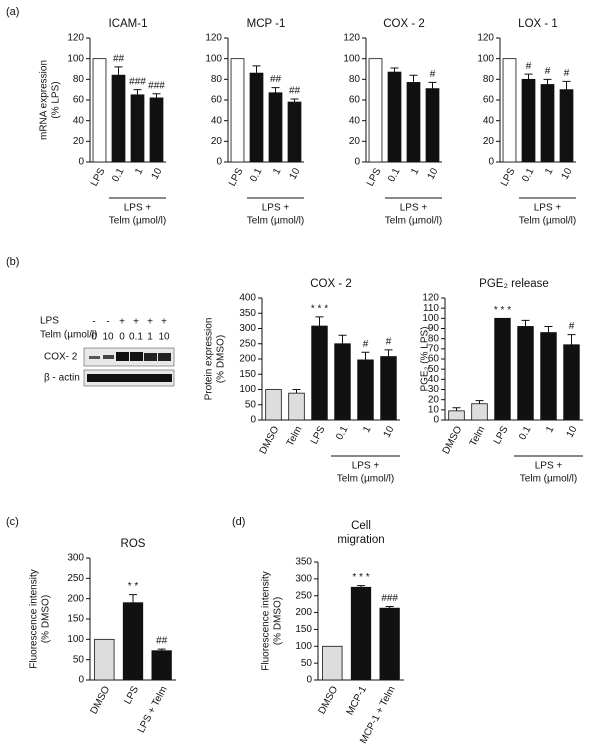 The height and width of the screenshot is (753, 600). Describe the element at coordinates (351, 38) in the screenshot. I see `y-tick-label: 120` at that location.